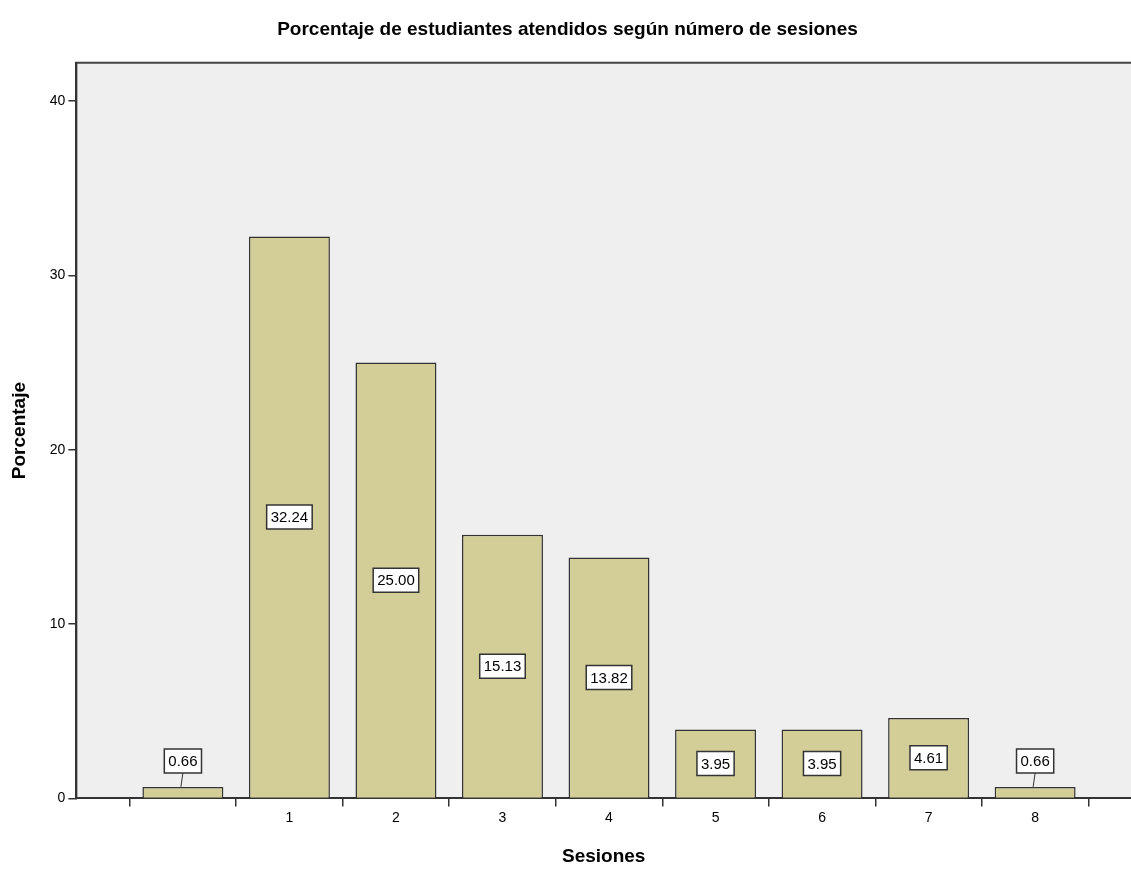 The width and height of the screenshot is (1131, 880). What do you see at coordinates (18, 431) in the screenshot?
I see `y-axis-title: Porcentaje` at bounding box center [18, 431].